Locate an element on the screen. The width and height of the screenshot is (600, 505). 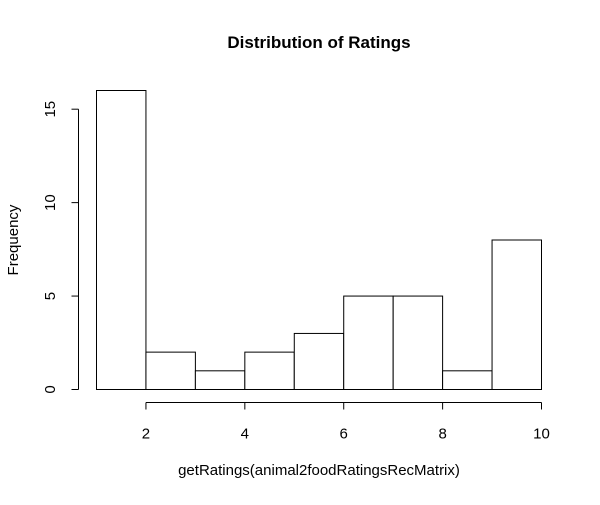
y-tick-label: 15 is located at coordinates (50, 109).